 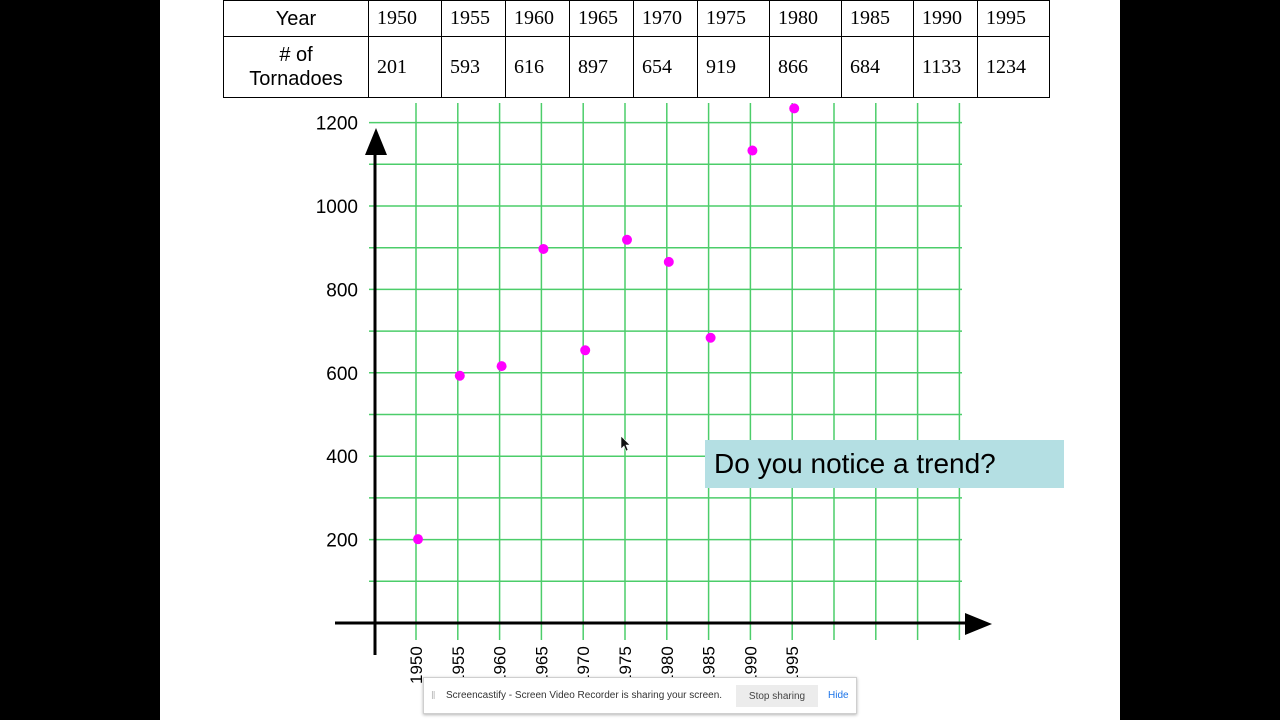 What do you see at coordinates (877, 18) in the screenshot?
I see `year-cell: 1985` at bounding box center [877, 18].